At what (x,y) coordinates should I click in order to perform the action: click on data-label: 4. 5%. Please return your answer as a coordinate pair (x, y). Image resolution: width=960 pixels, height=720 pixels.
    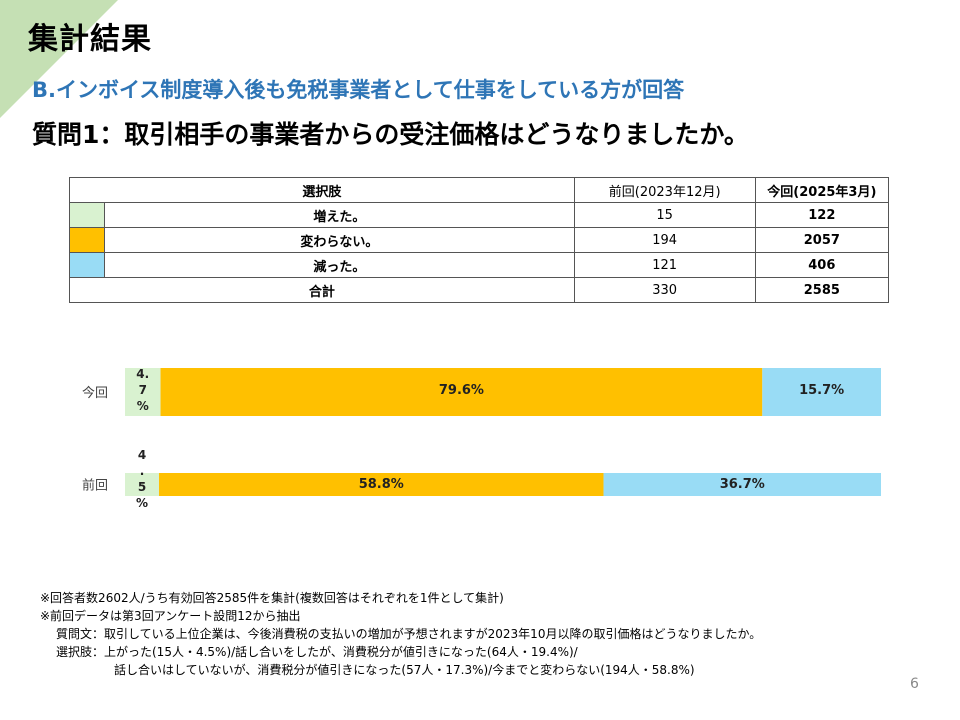
    Looking at the image, I should click on (142, 479).